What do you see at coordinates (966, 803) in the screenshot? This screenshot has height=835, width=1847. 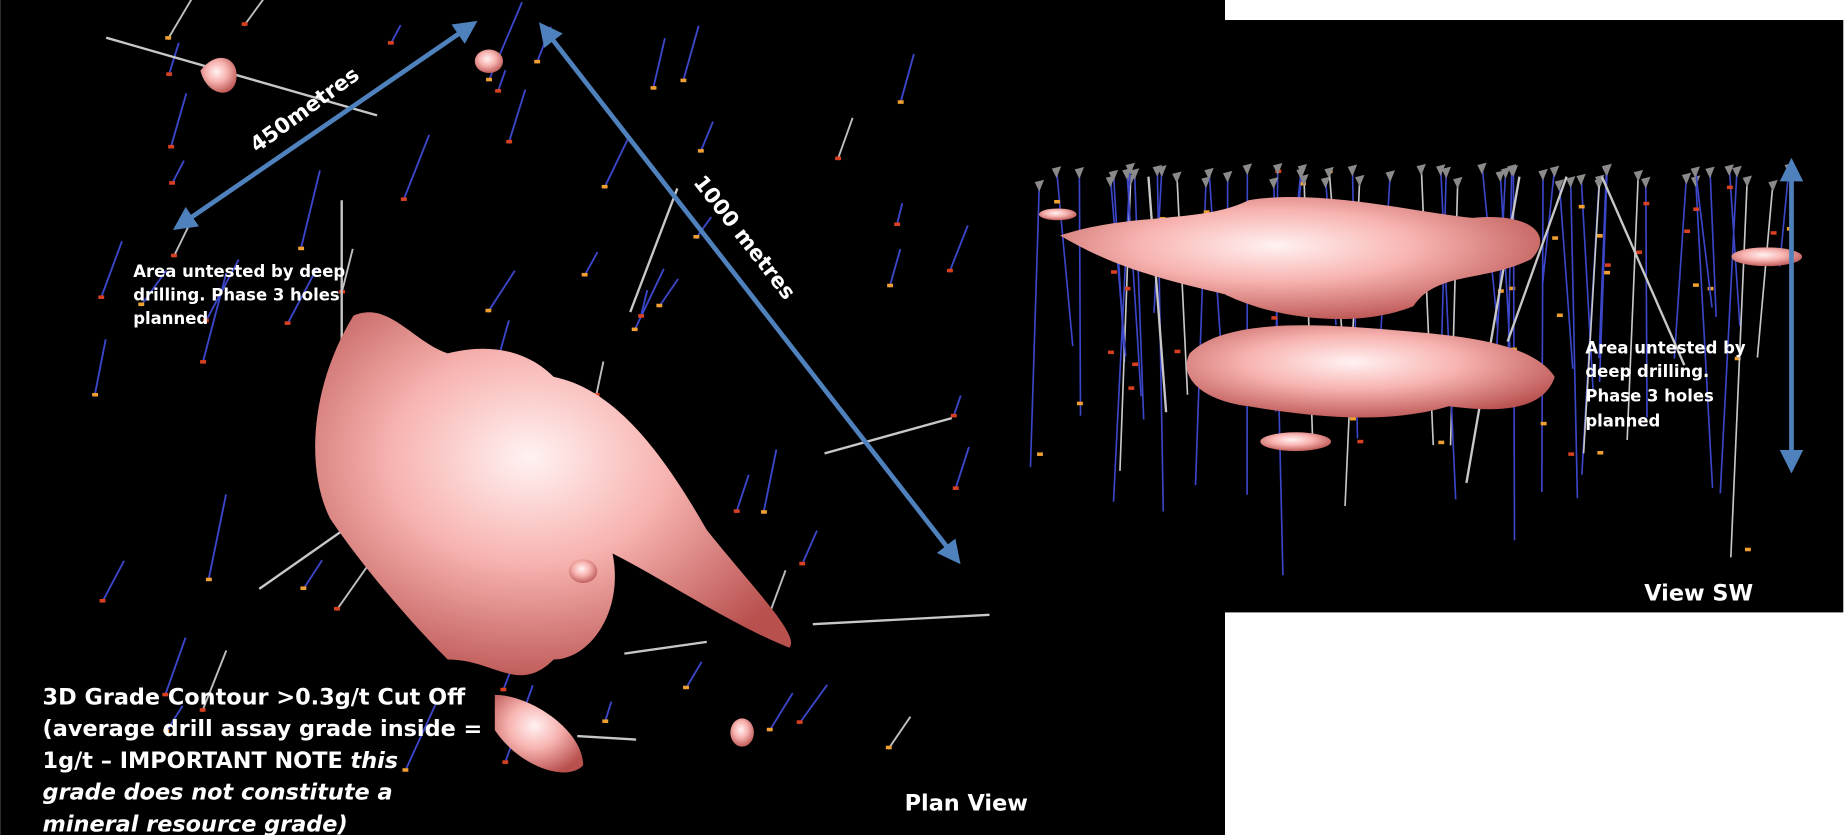 I see `view-label: Plan View` at bounding box center [966, 803].